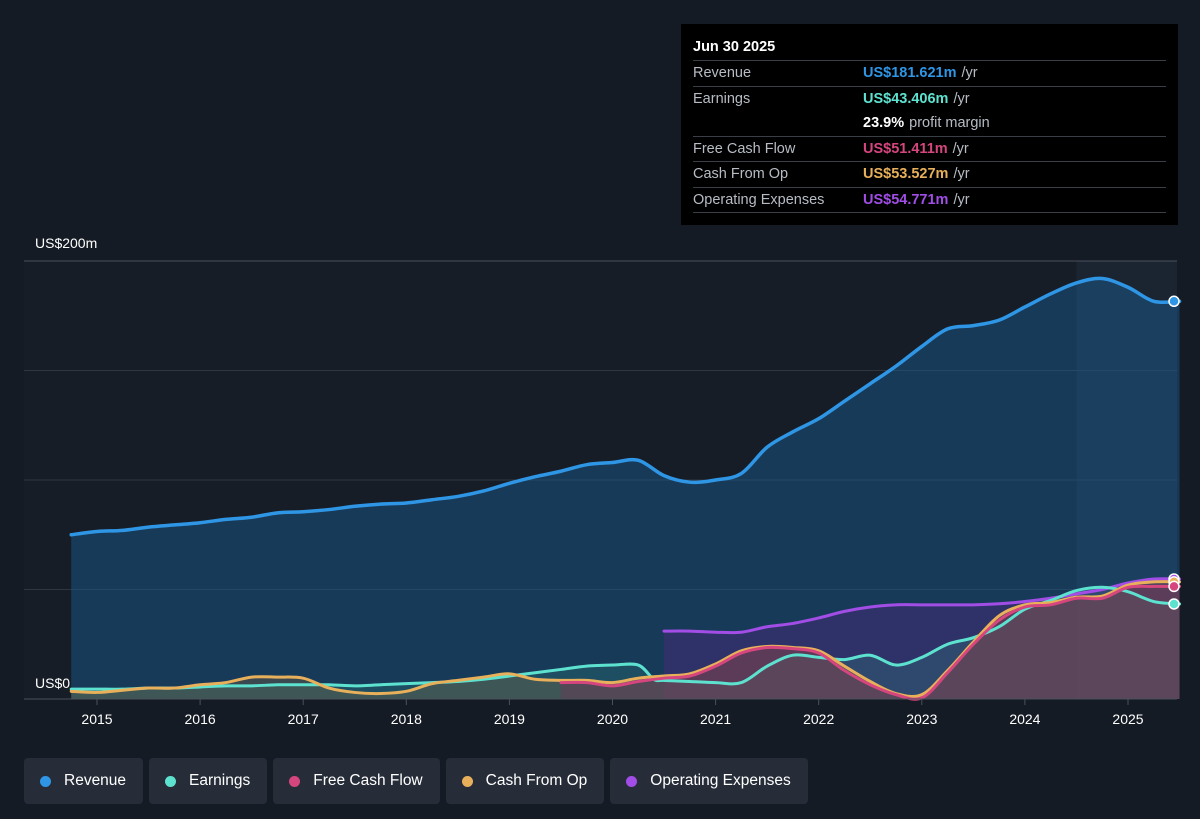 The height and width of the screenshot is (819, 1200). I want to click on tooltip-value: US$54.771m, so click(906, 199).